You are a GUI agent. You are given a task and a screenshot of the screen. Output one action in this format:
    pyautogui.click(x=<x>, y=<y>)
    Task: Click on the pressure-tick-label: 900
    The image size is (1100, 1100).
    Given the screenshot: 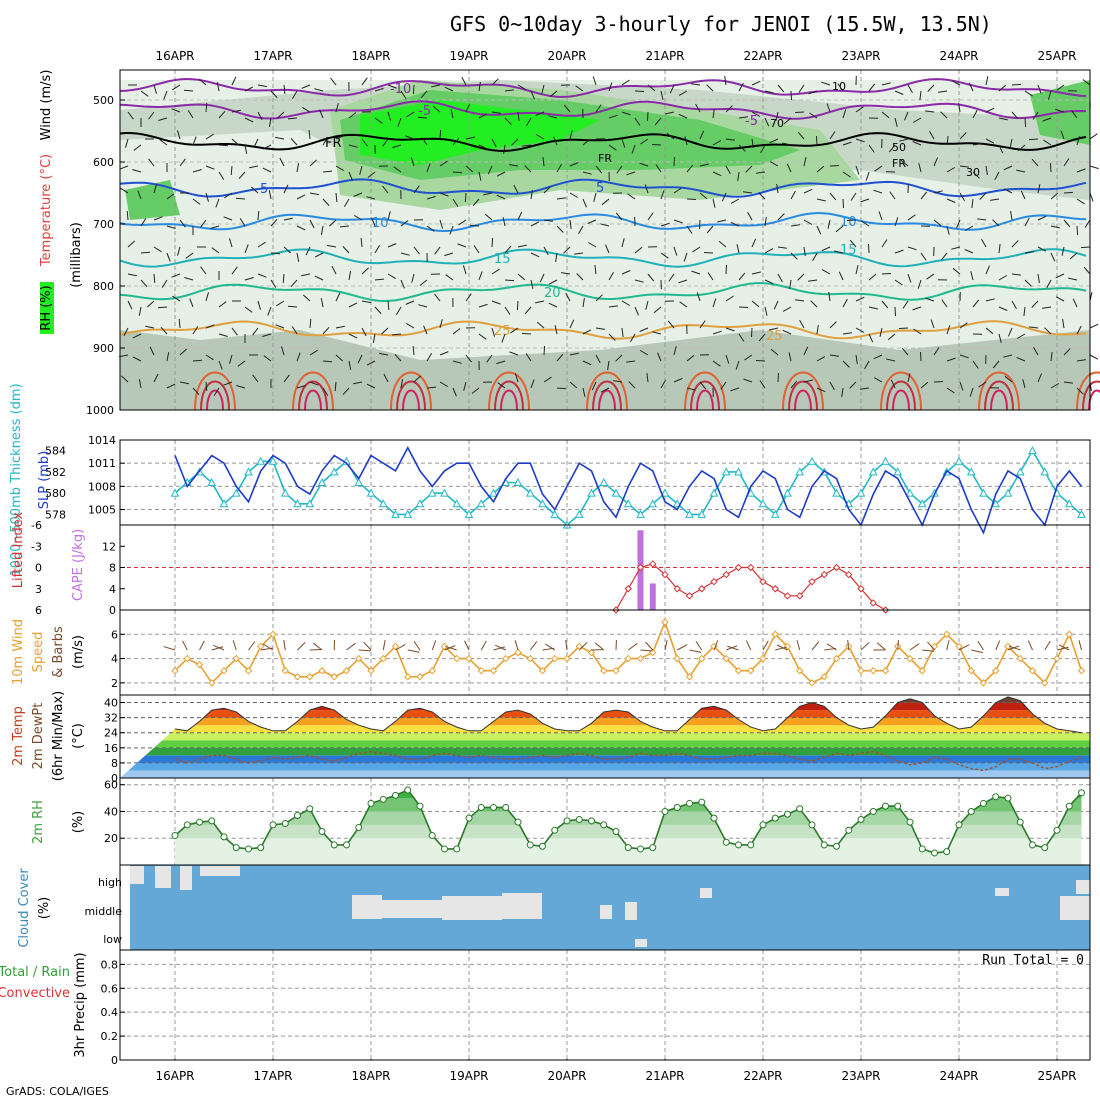 What is the action you would take?
    pyautogui.click(x=103, y=348)
    